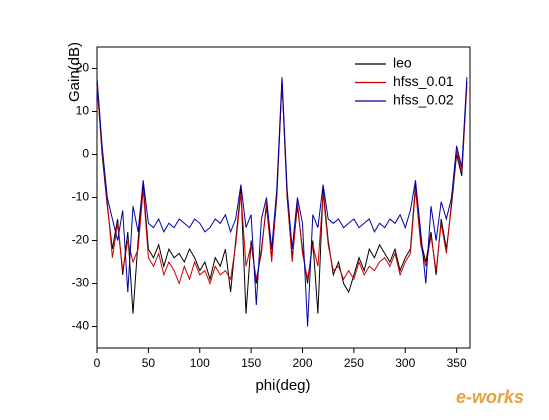  Describe the element at coordinates (97, 363) in the screenshot. I see `x-tick-label: 0` at that location.